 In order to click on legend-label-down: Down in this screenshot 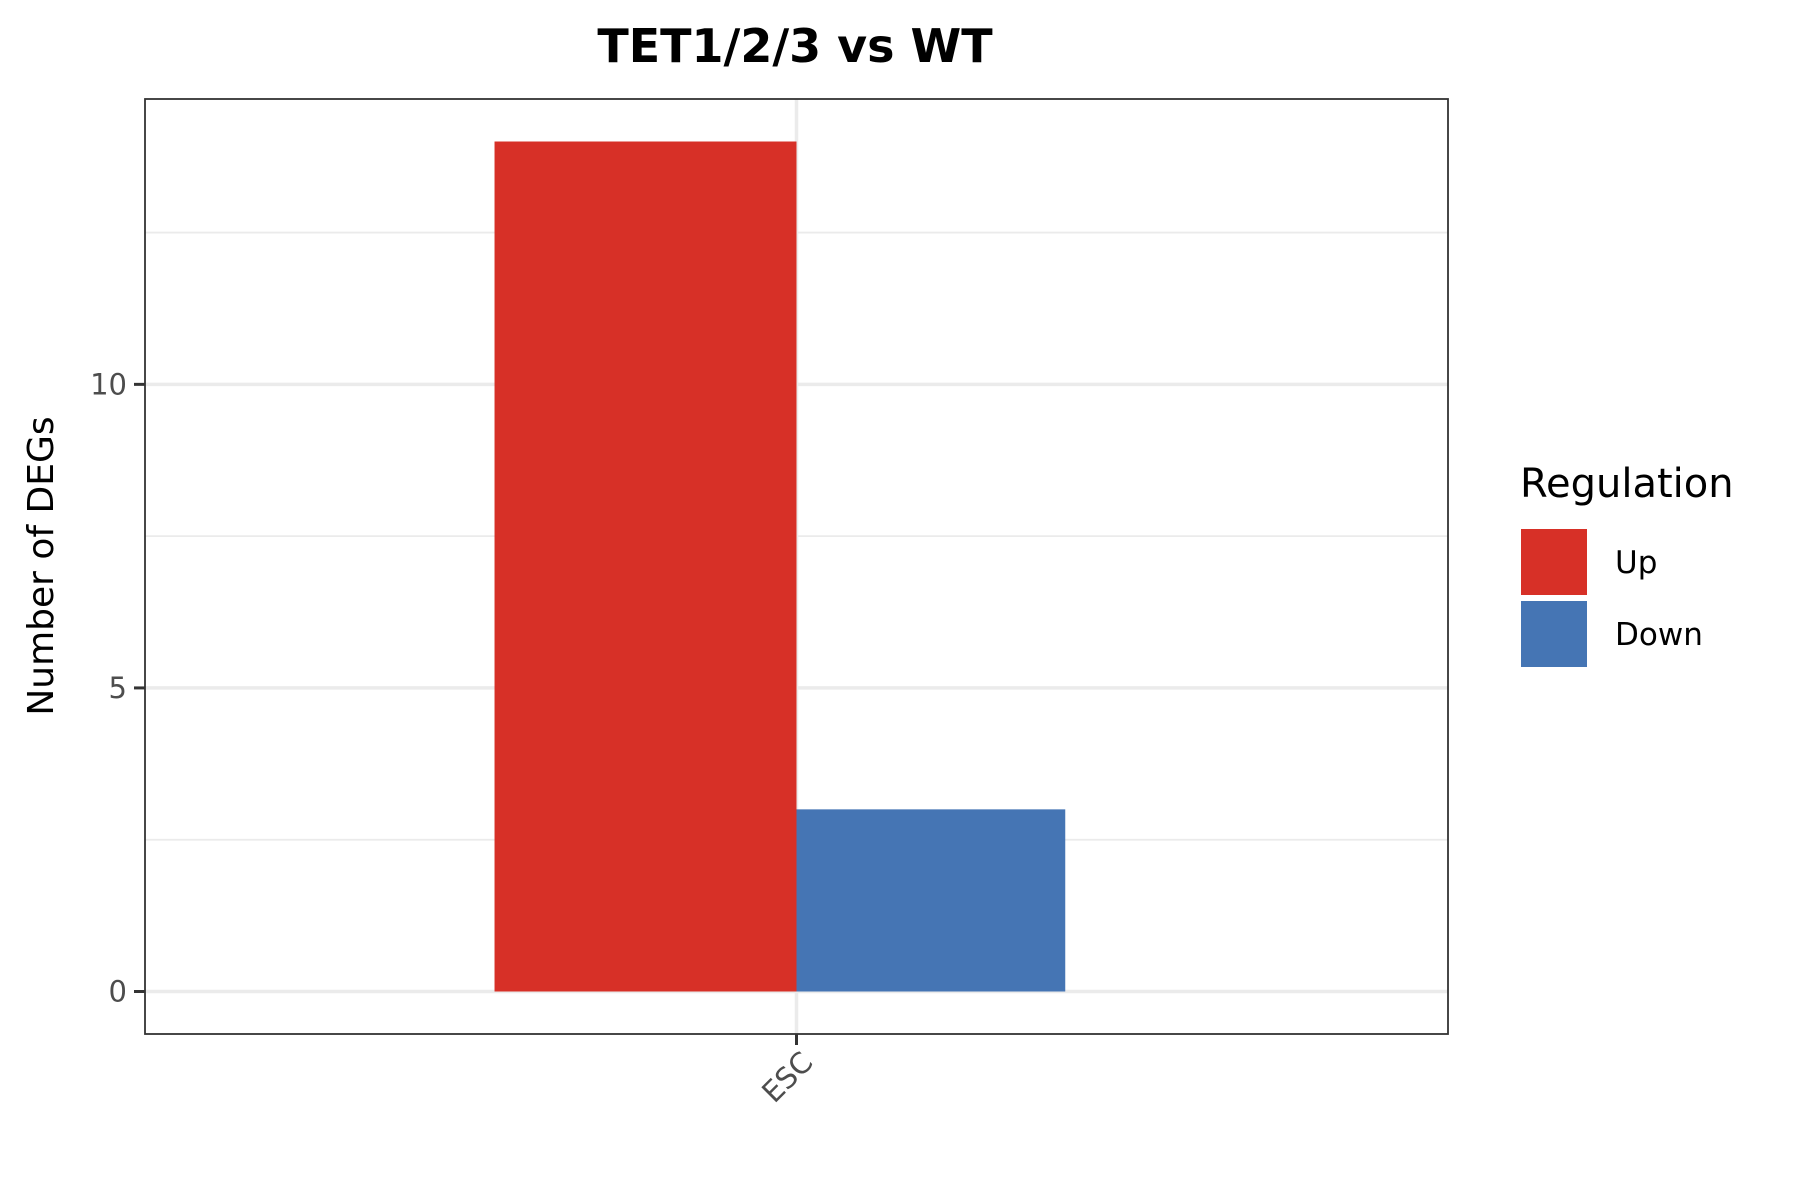, I will do `click(1659, 635)`.